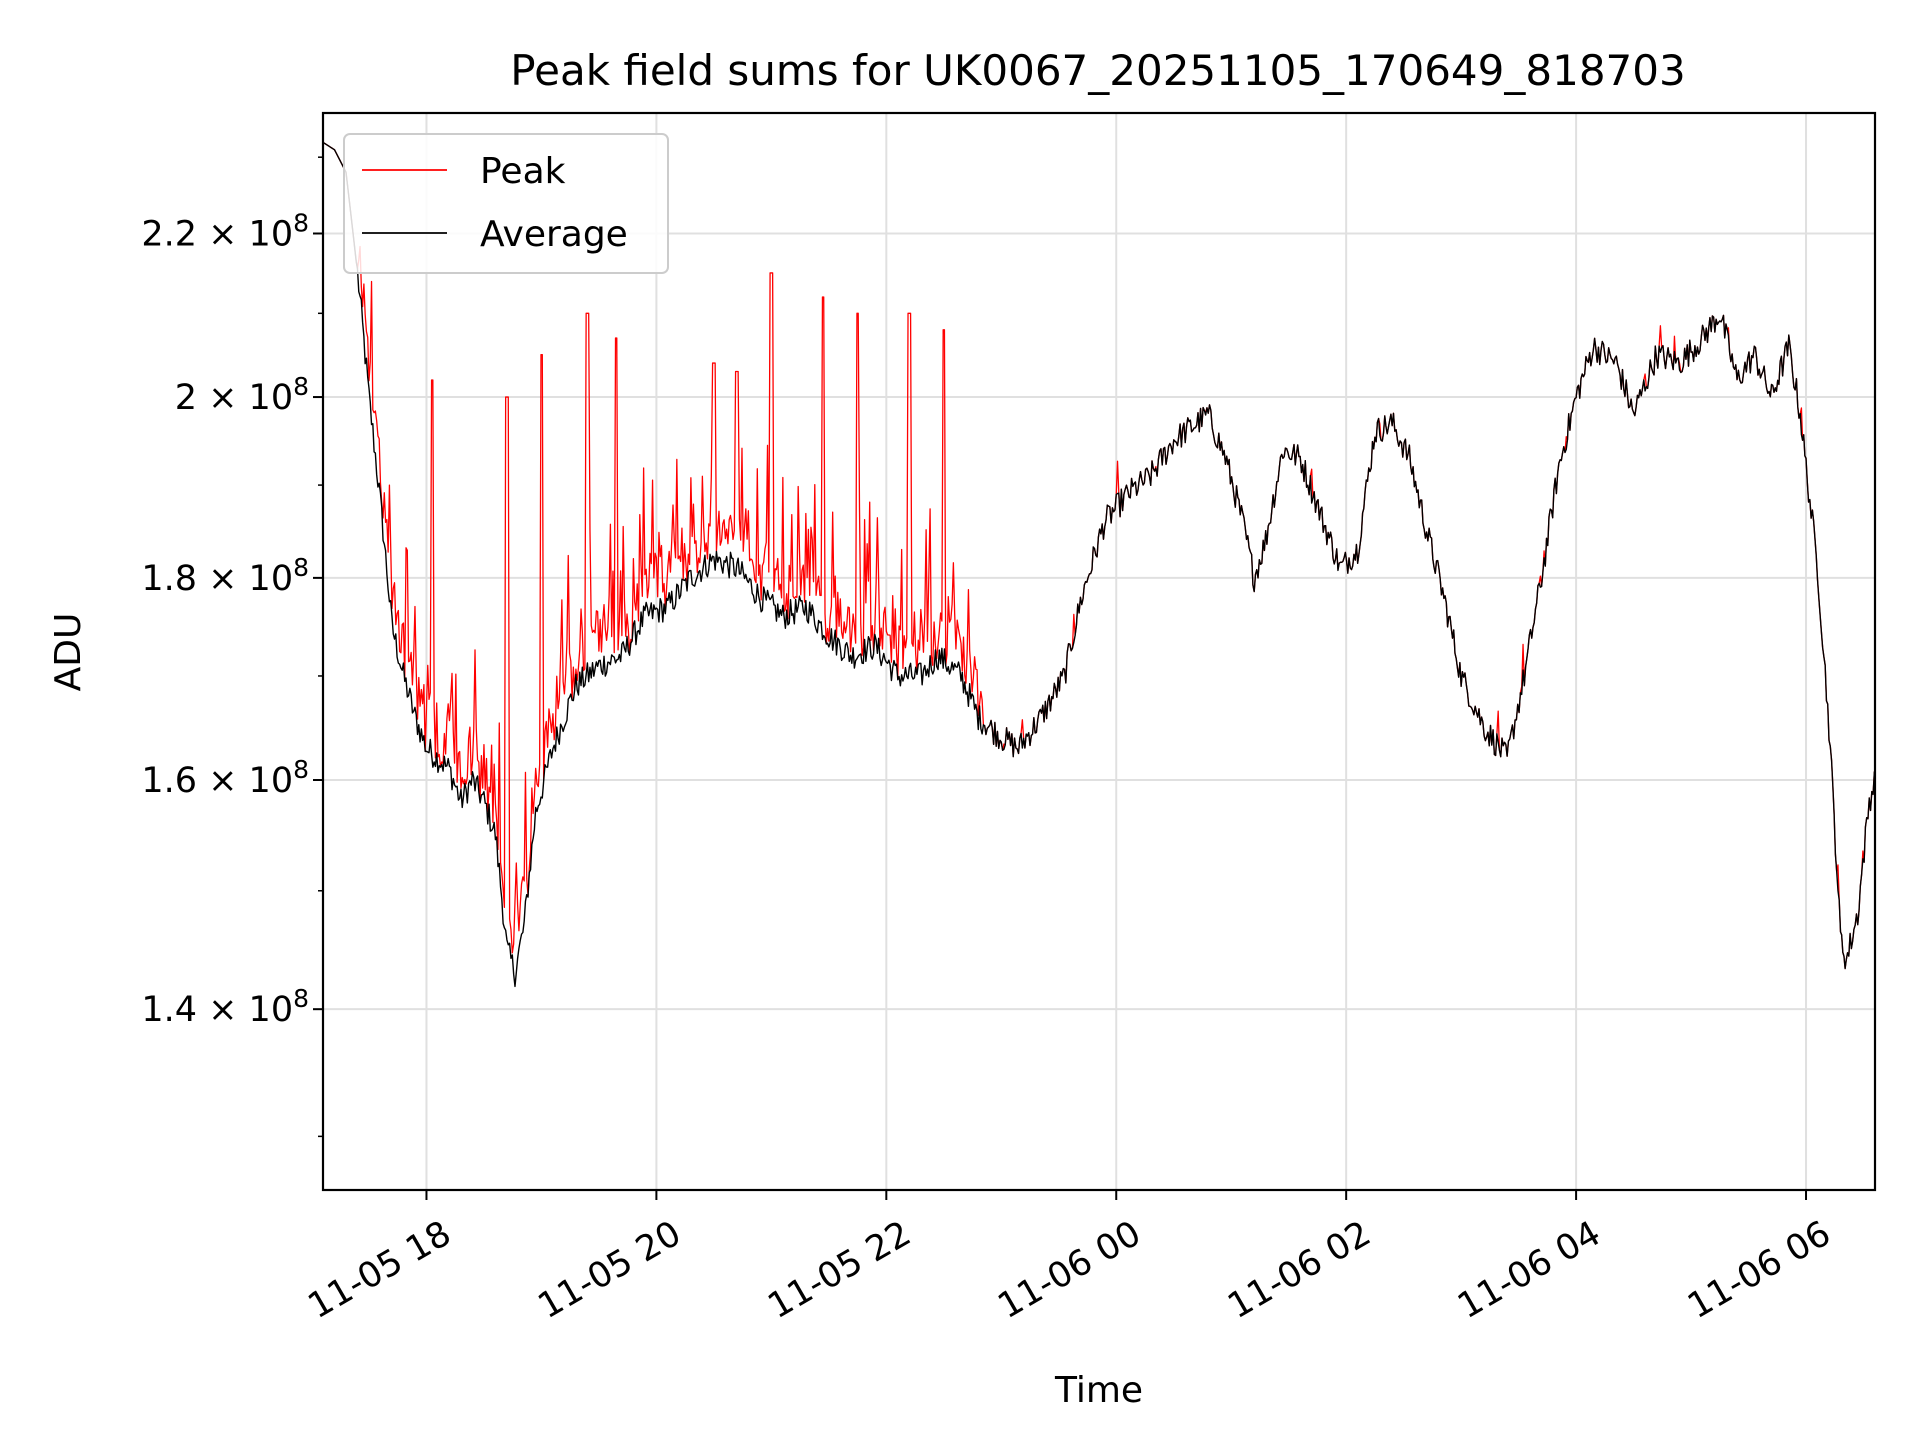 The height and width of the screenshot is (1440, 1920). Describe the element at coordinates (225, 1007) in the screenshot. I see `y-tick-label: 1.4 × 108` at that location.